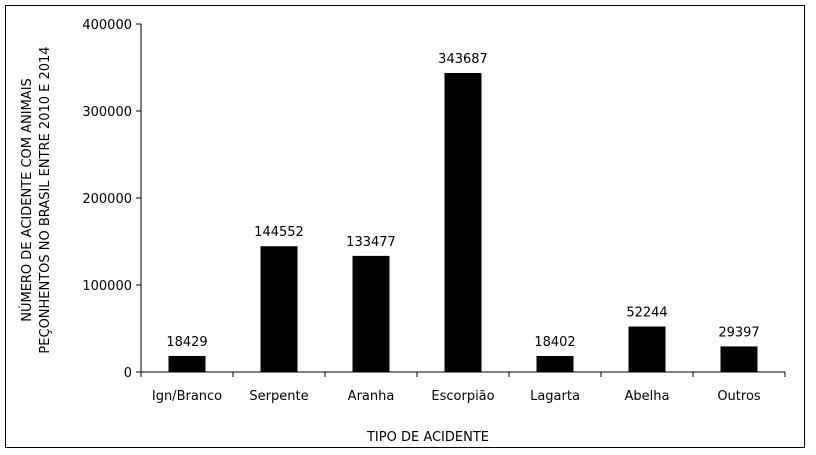 This screenshot has width=816, height=455. I want to click on x-axis-title: TIPO DE ACIDENTE, so click(427, 437).